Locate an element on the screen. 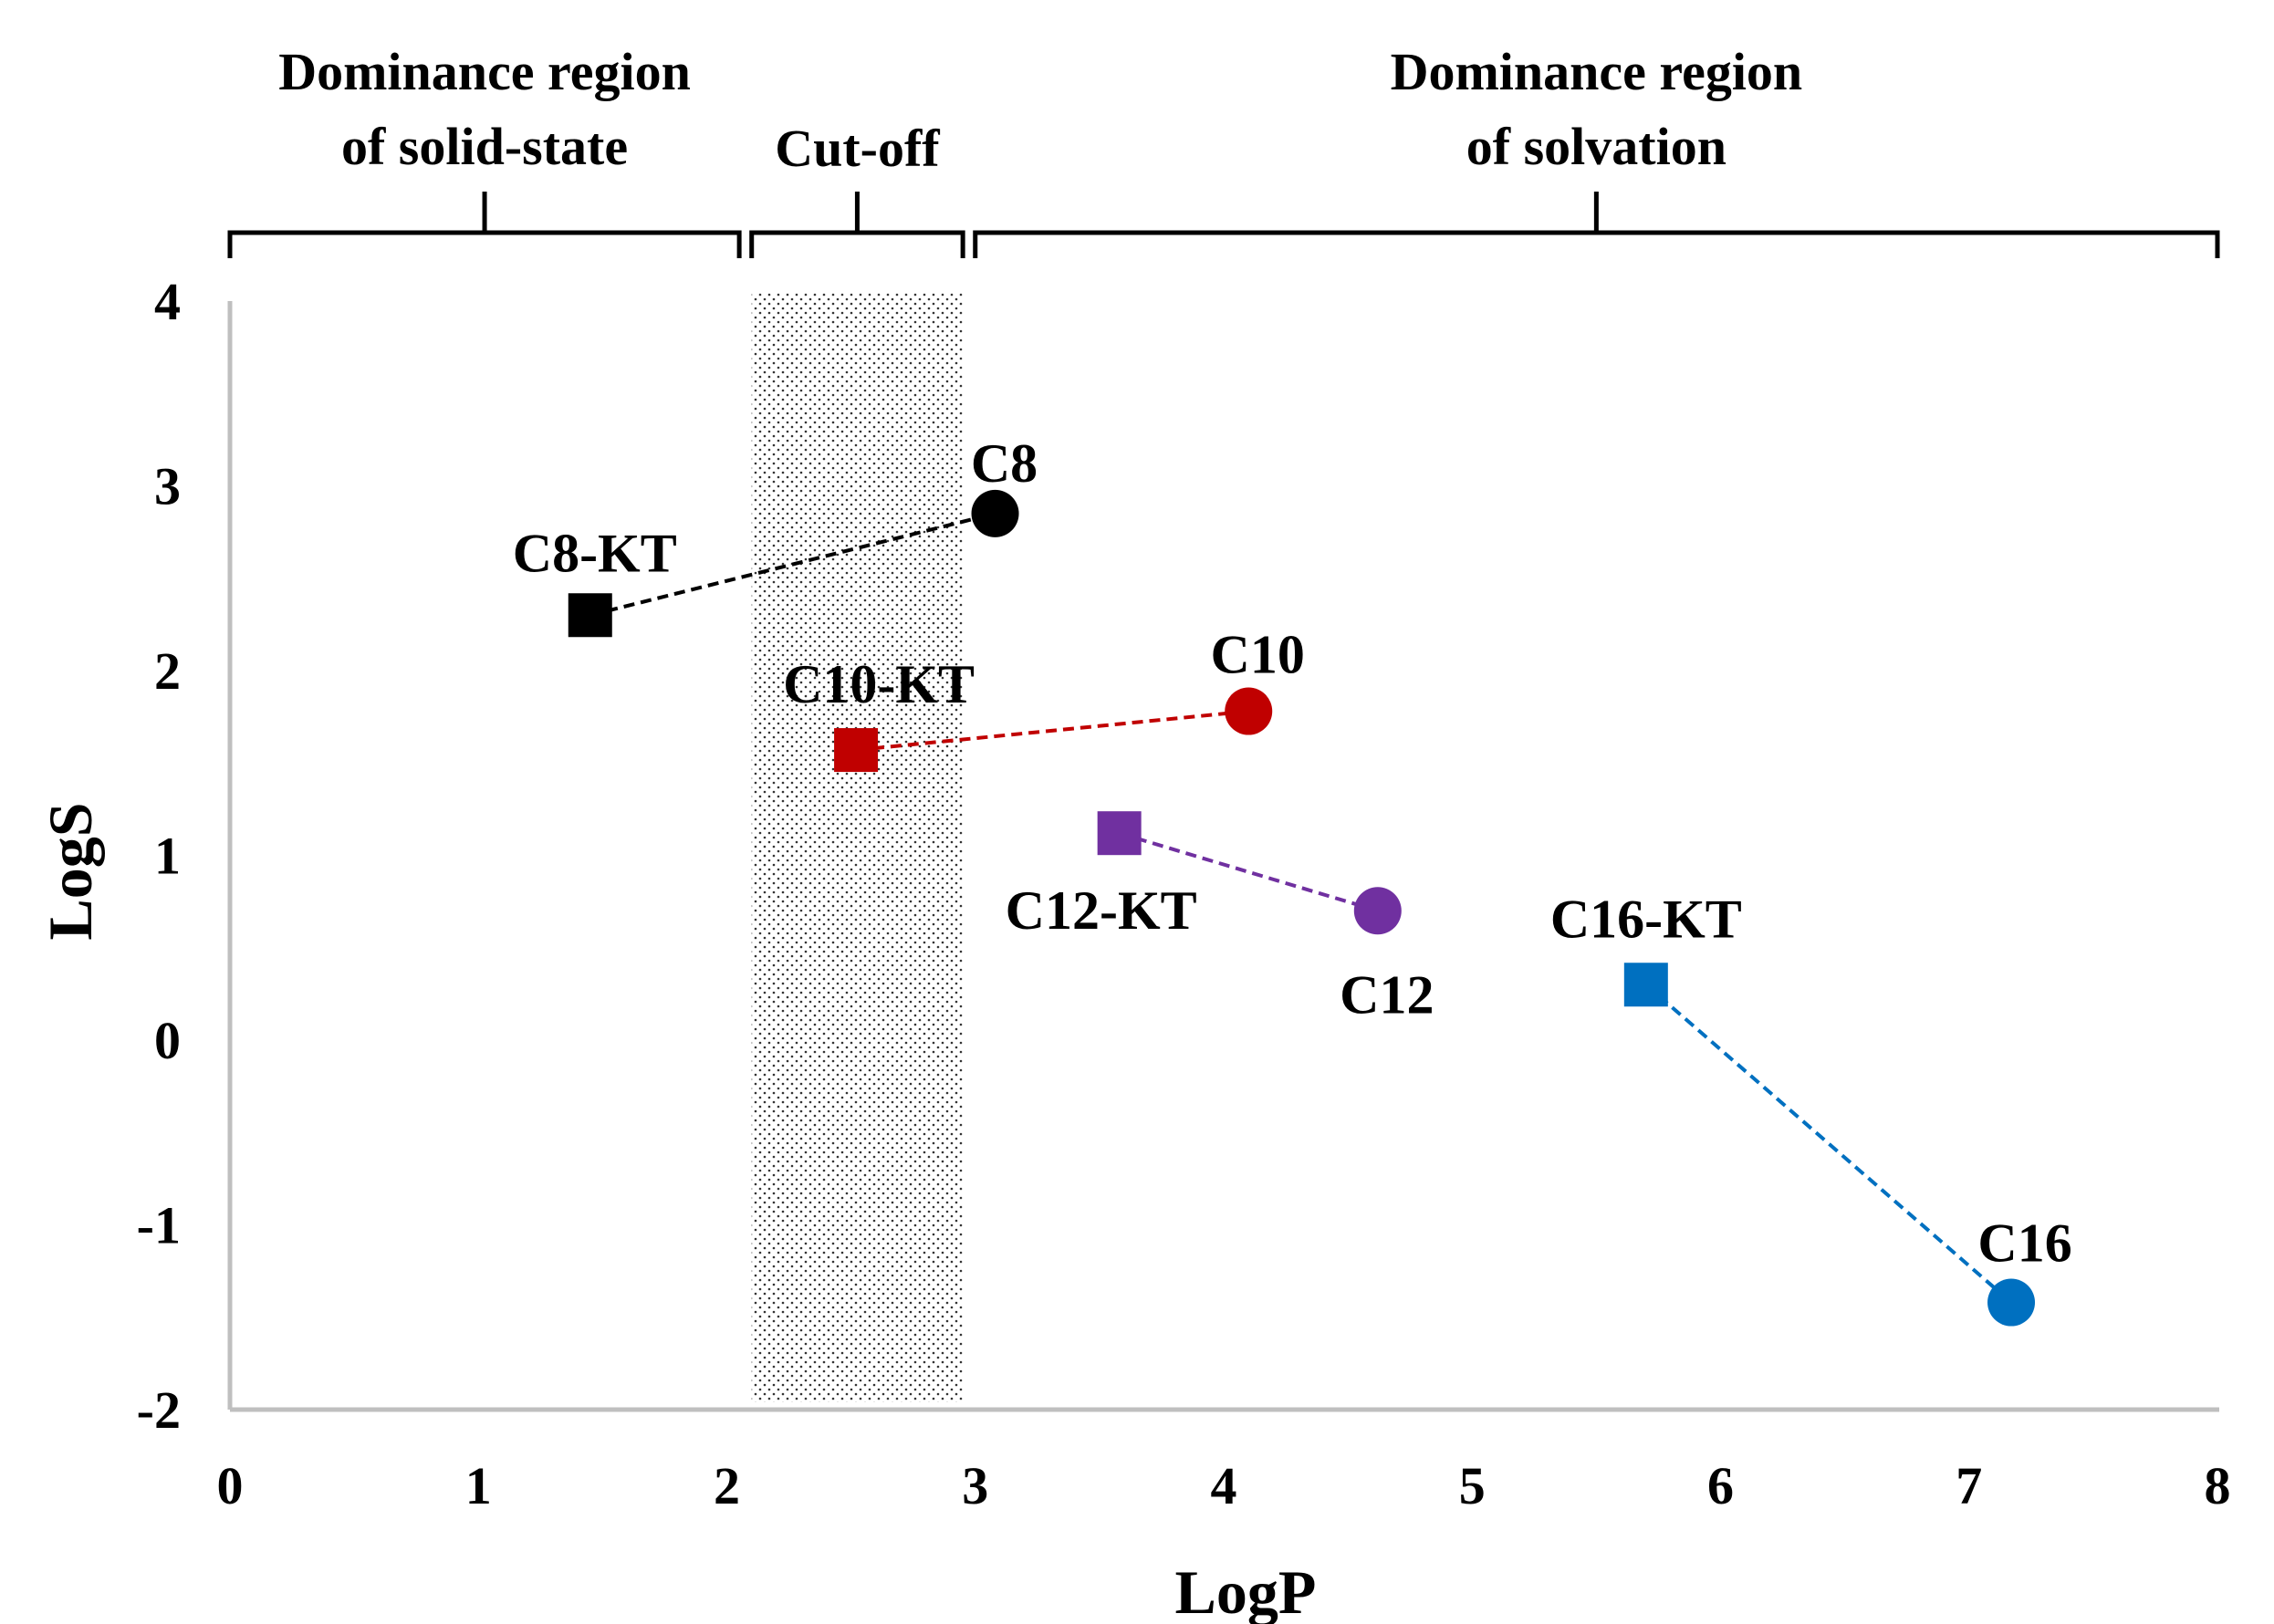 The height and width of the screenshot is (1624, 2274). x-axis-title: LogP is located at coordinates (1246, 1591).